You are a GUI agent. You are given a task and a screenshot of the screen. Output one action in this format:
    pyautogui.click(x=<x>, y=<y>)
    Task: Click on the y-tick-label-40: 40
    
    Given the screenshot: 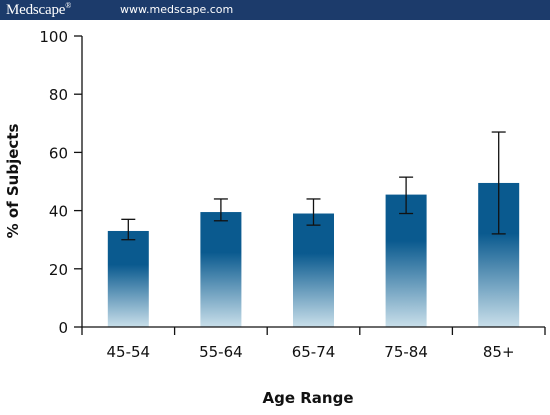 What is the action you would take?
    pyautogui.click(x=58, y=212)
    